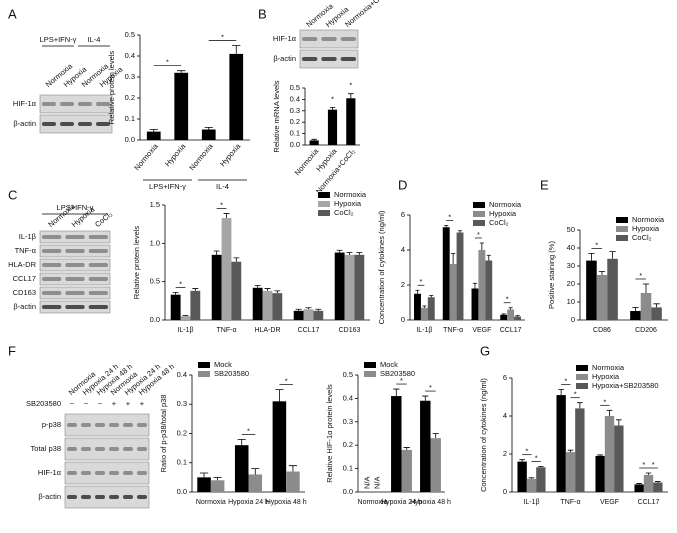 The width and height of the screenshot is (677, 533). I want to click on y-axis-label: Relative protein levels, so click(111, 88).